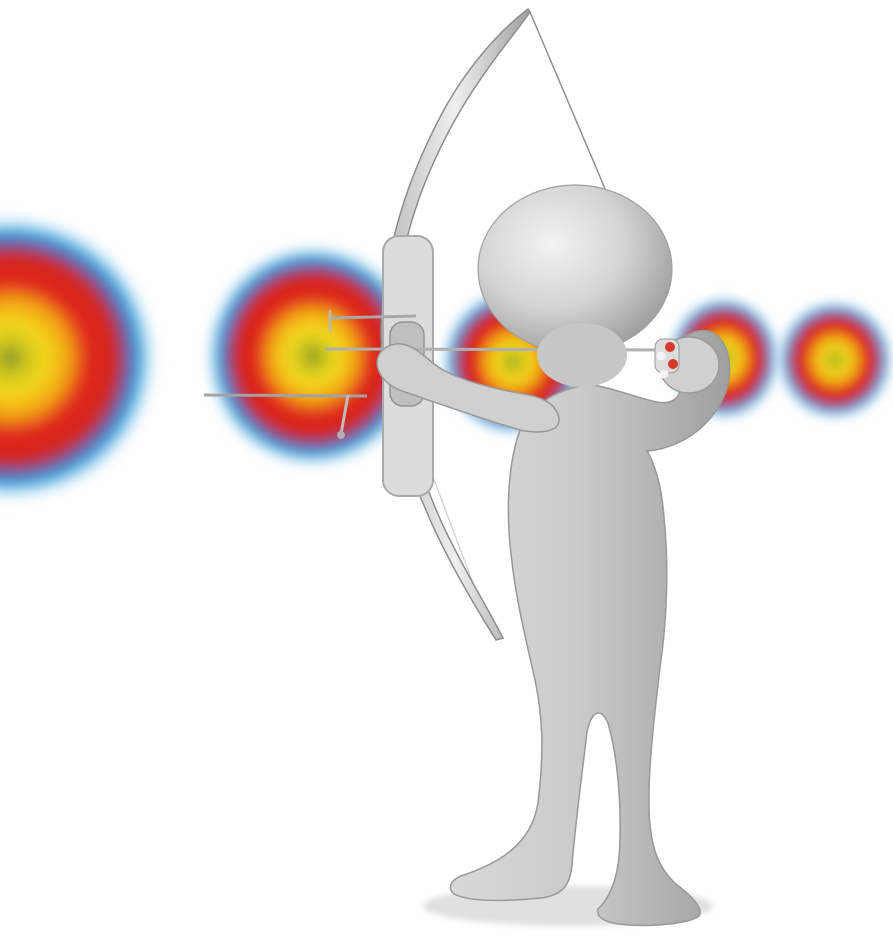 The height and width of the screenshot is (937, 893). Describe the element at coordinates (568, 101) in the screenshot. I see `bow-string` at that location.